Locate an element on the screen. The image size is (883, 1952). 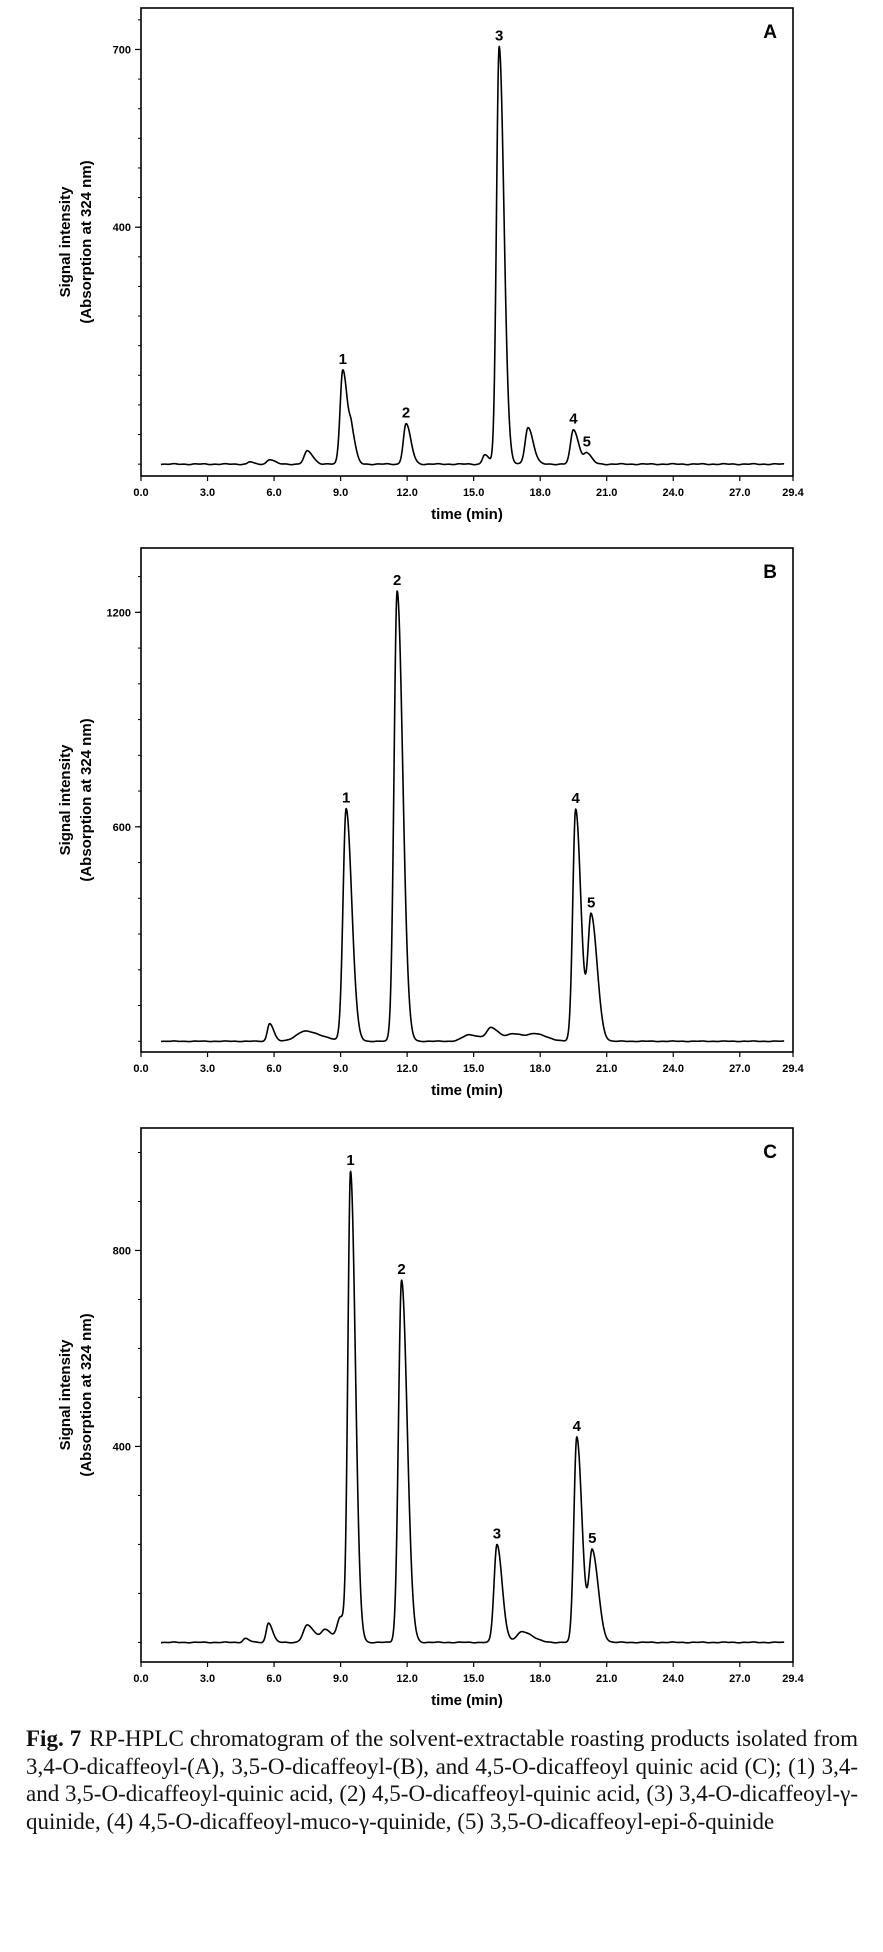
panel-letter: A is located at coordinates (770, 32).